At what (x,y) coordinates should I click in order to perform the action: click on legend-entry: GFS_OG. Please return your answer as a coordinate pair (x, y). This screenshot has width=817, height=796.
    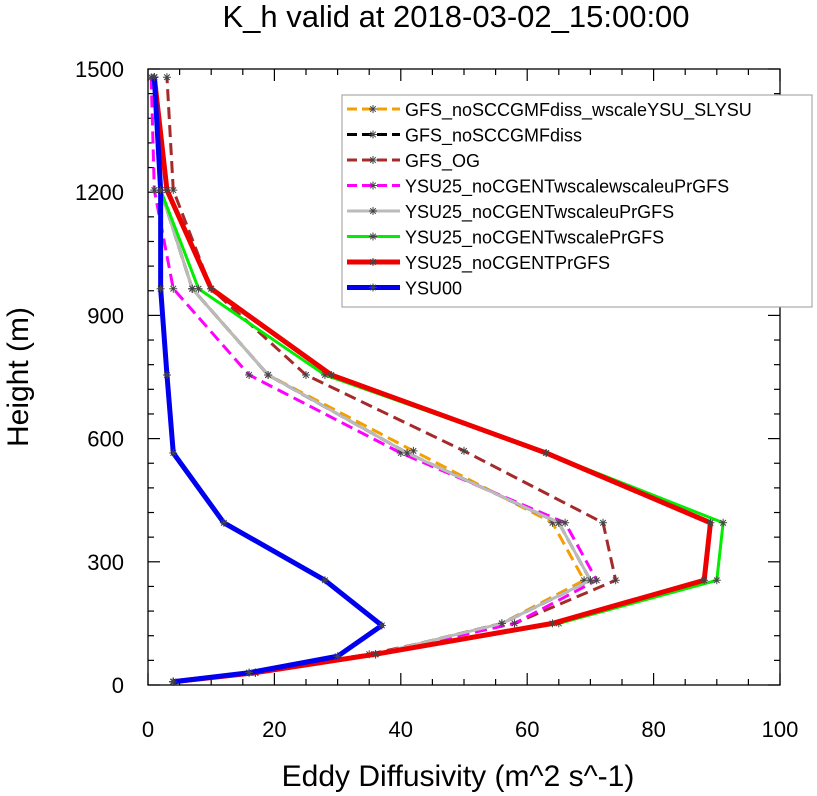
    Looking at the image, I should click on (413, 161).